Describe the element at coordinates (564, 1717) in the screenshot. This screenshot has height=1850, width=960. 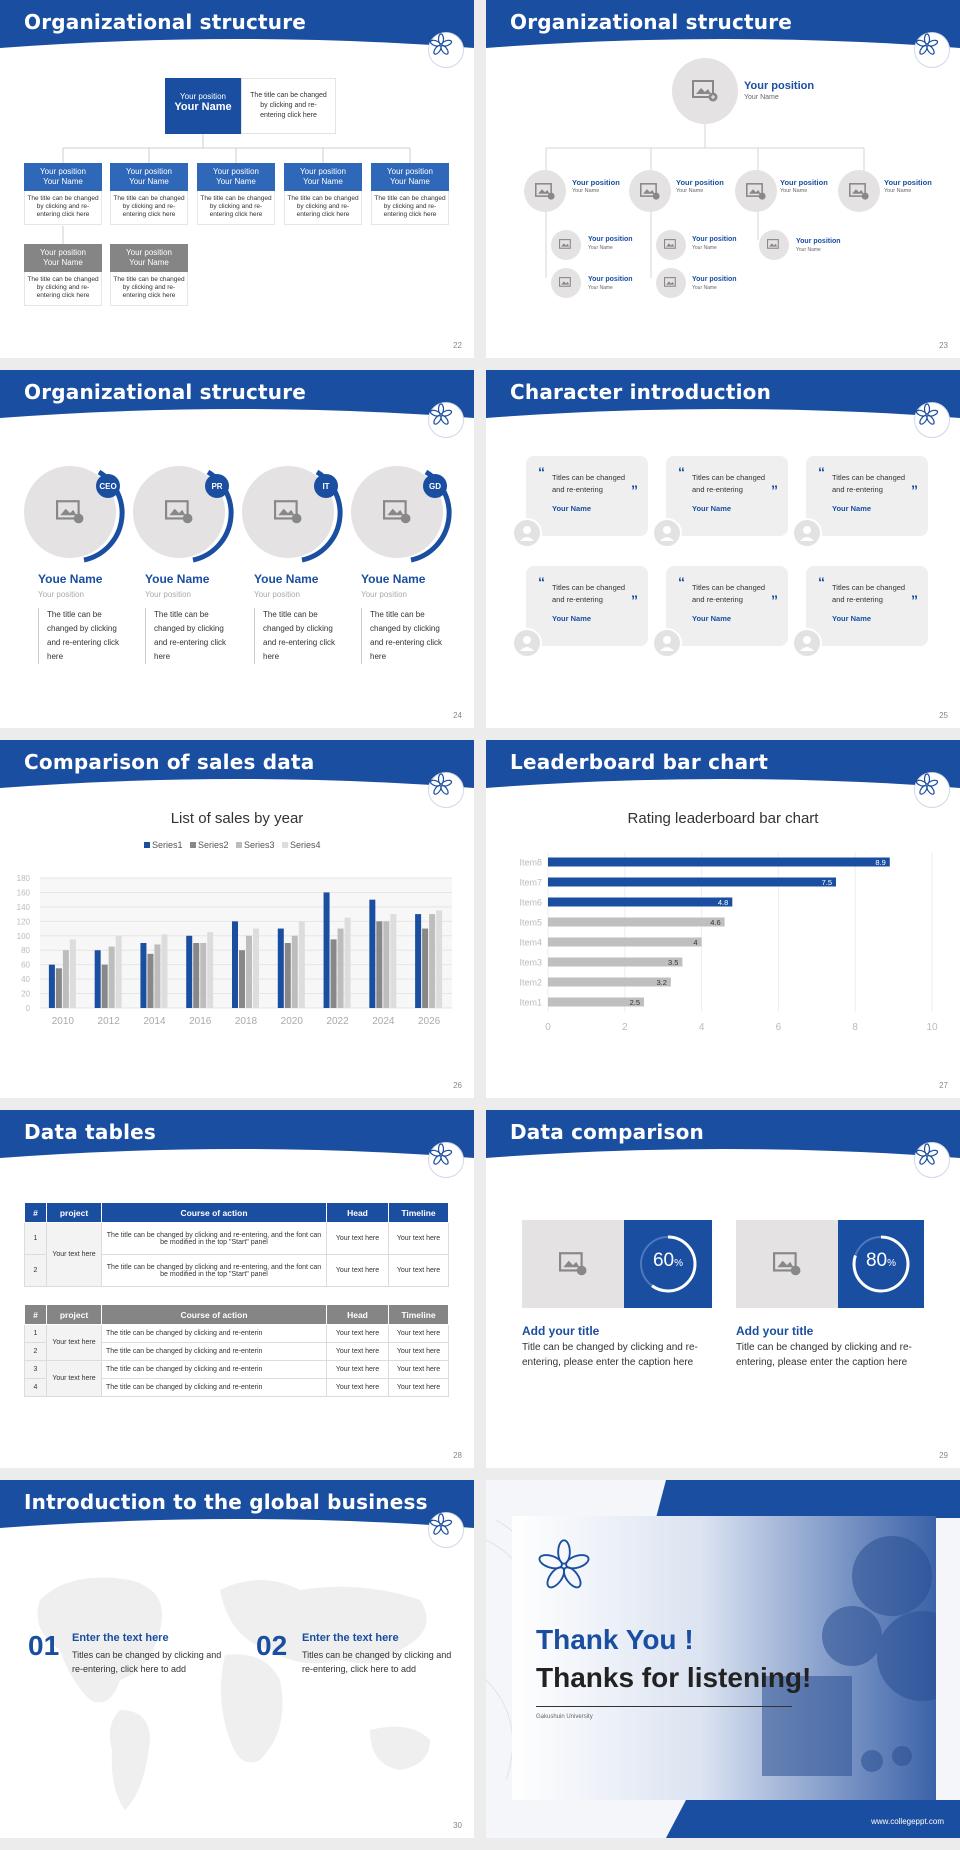
I see `university-name: Gakushuin University` at that location.